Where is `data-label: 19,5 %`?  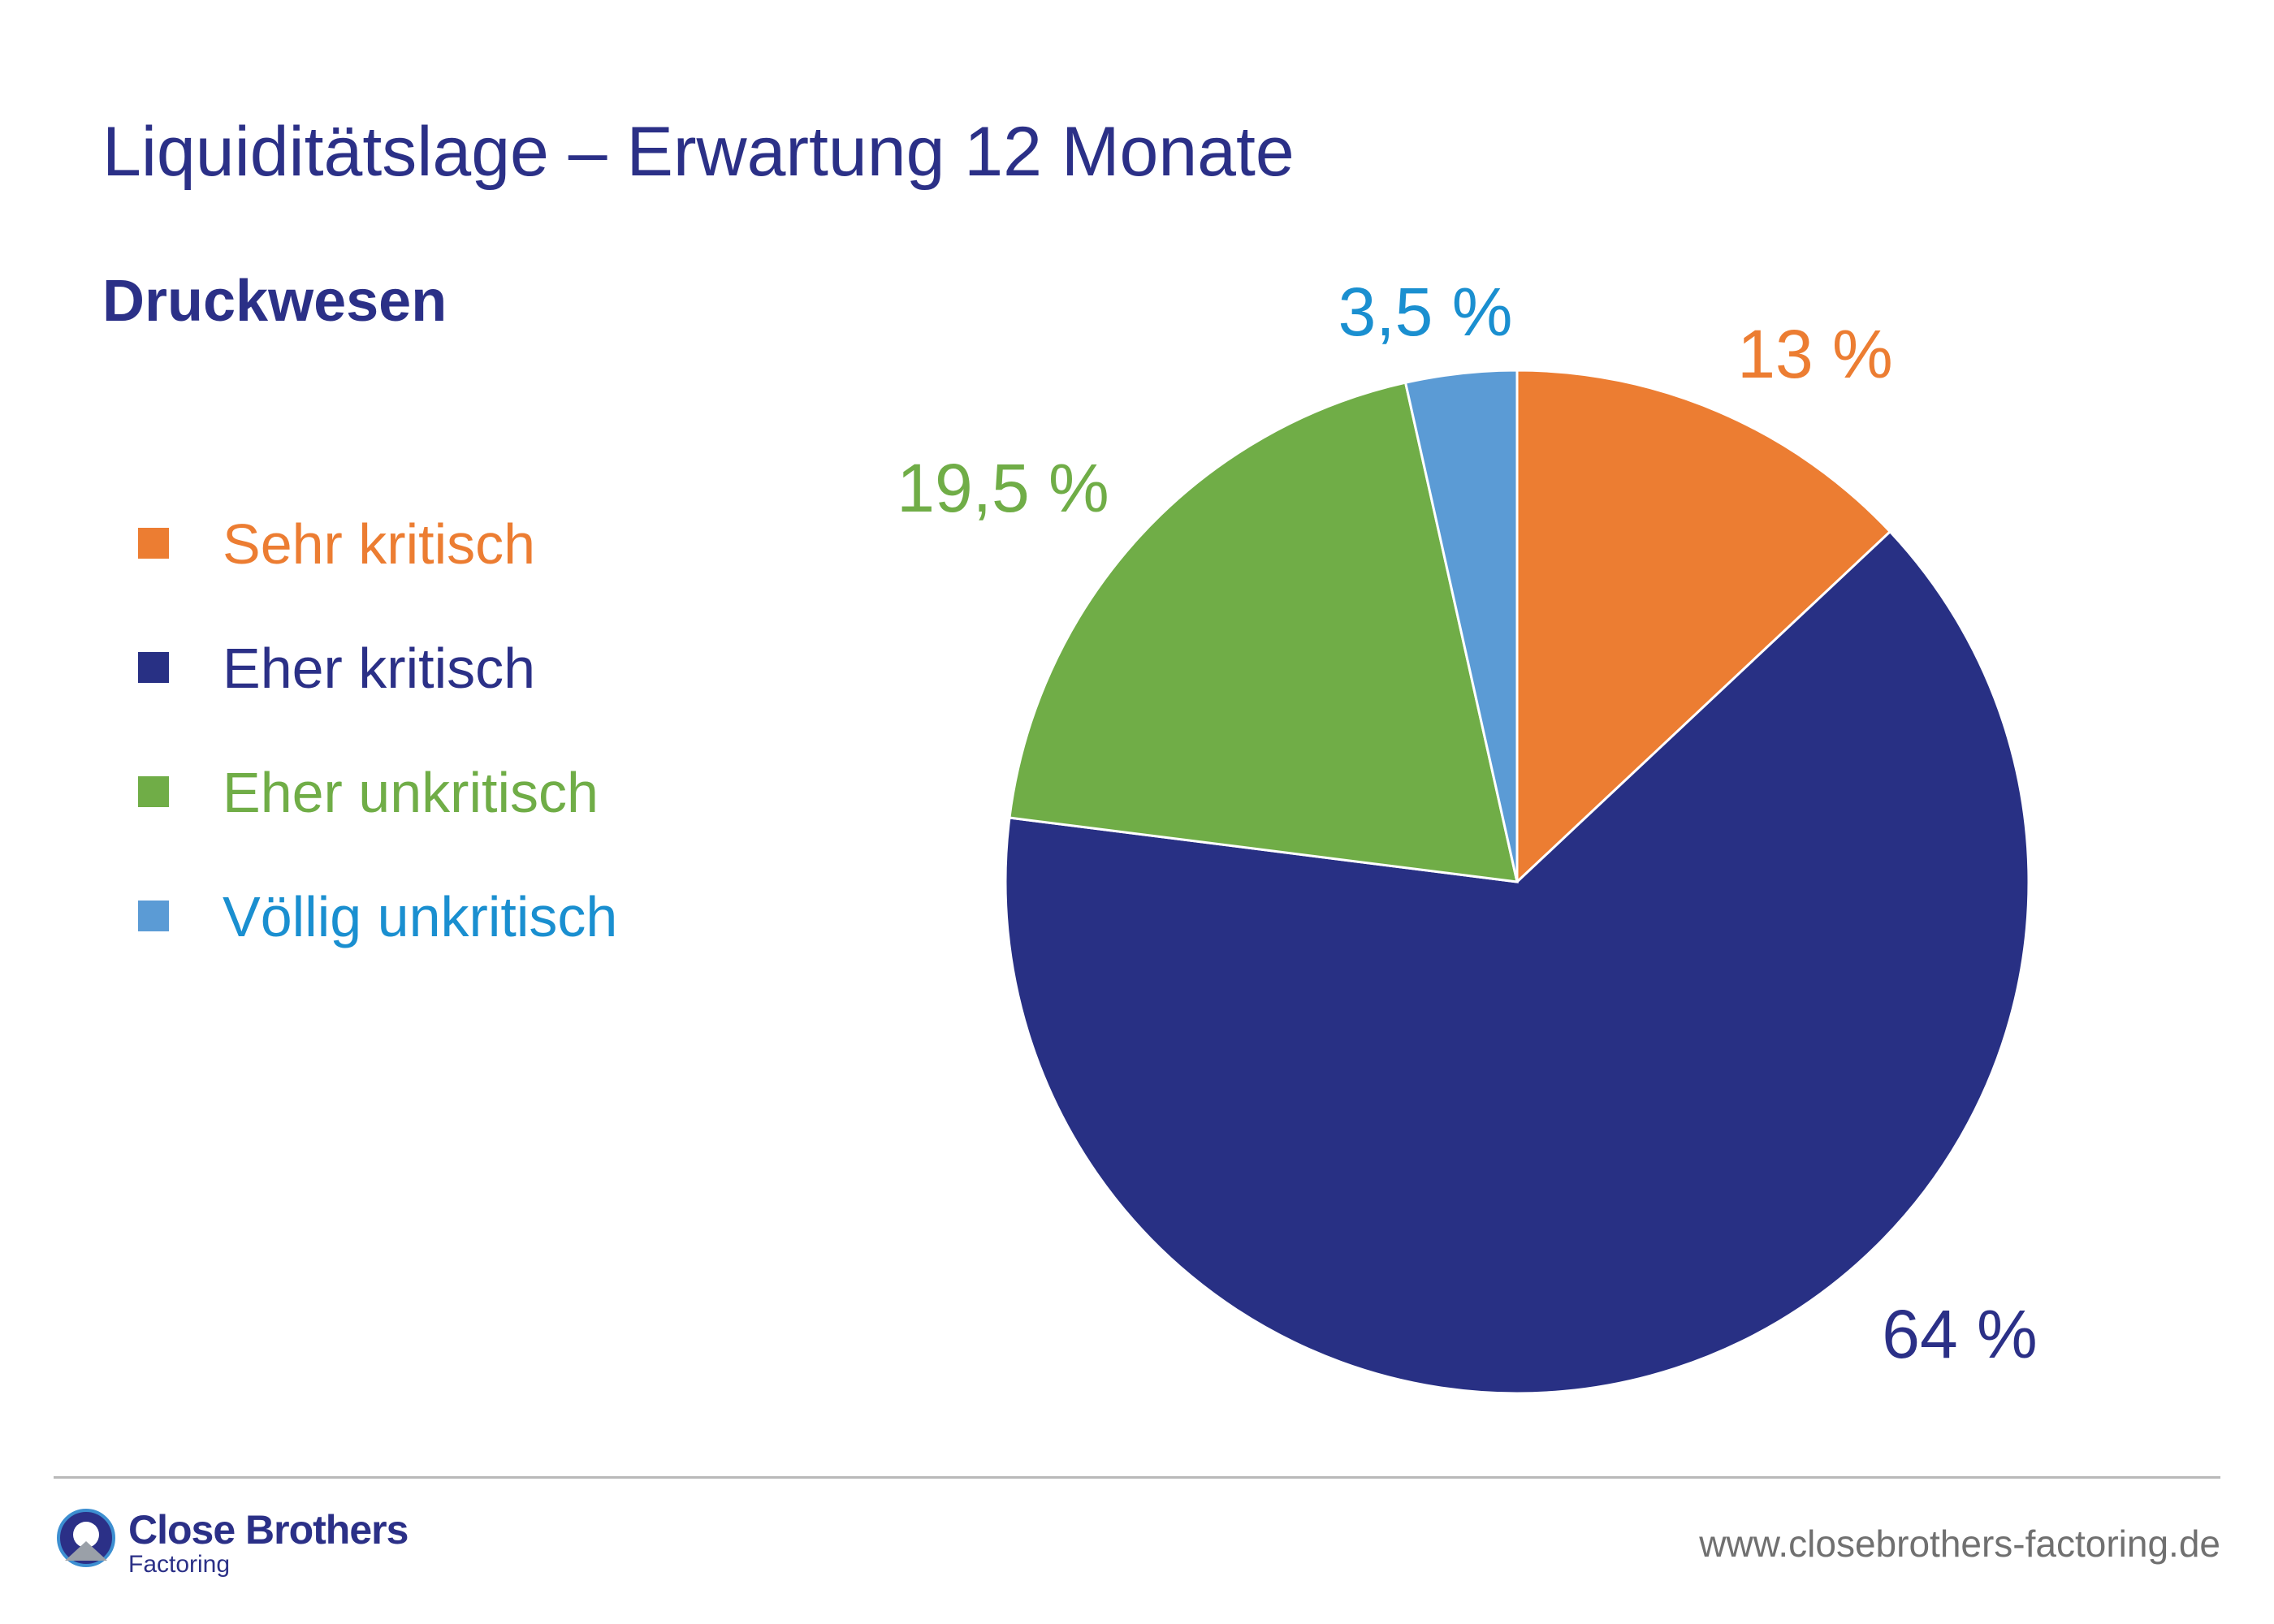
data-label: 19,5 % is located at coordinates (1003, 488).